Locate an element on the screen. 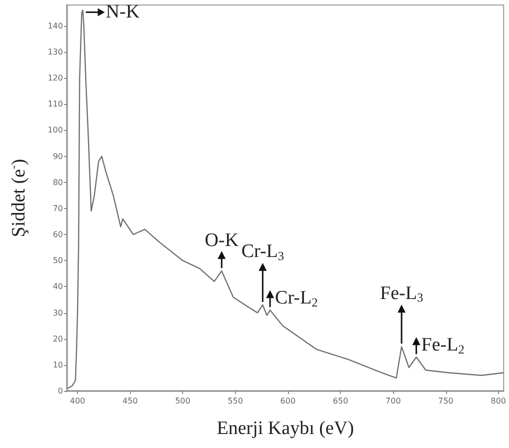  y-tick-label: 70 is located at coordinates (57, 208).